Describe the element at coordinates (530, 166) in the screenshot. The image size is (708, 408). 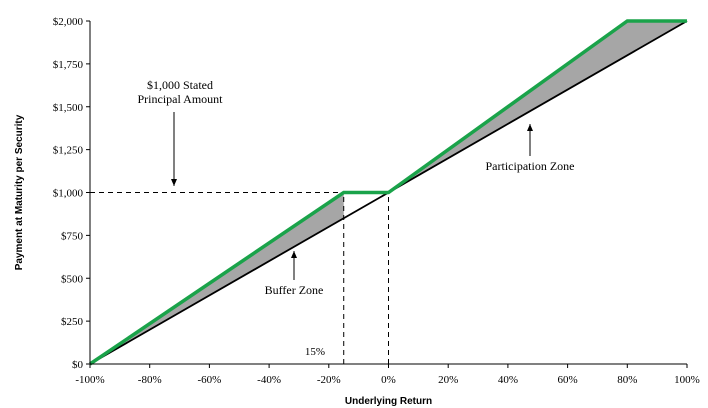
I see `participation-zone-label: Participation Zone` at that location.